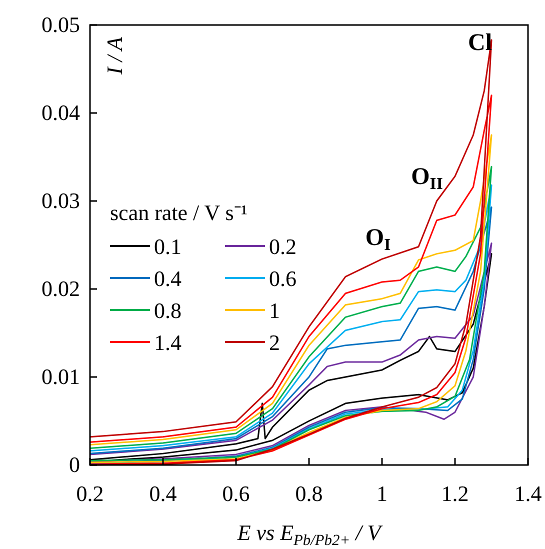 This screenshot has height=549, width=545. Describe the element at coordinates (382, 493) in the screenshot. I see `x-tick-label: 1` at that location.